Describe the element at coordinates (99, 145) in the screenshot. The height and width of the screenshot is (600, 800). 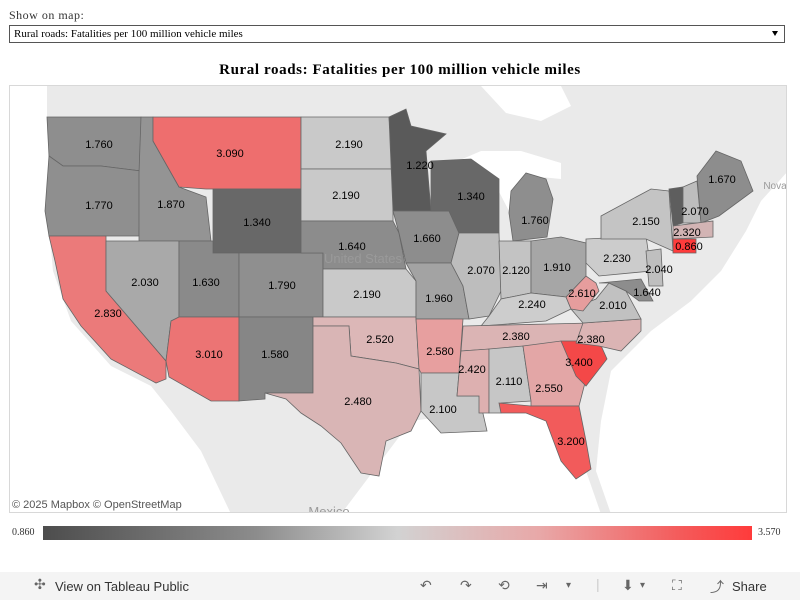
I see `value-label-WA: 1.760` at that location.